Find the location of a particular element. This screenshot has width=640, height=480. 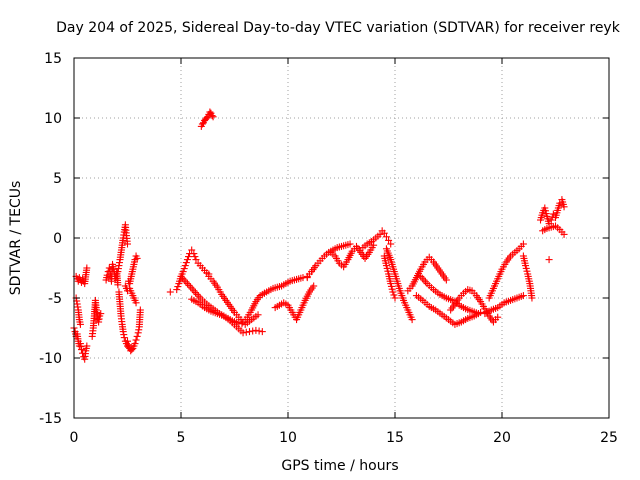

y-tick-label: 5 is located at coordinates (57, 179).